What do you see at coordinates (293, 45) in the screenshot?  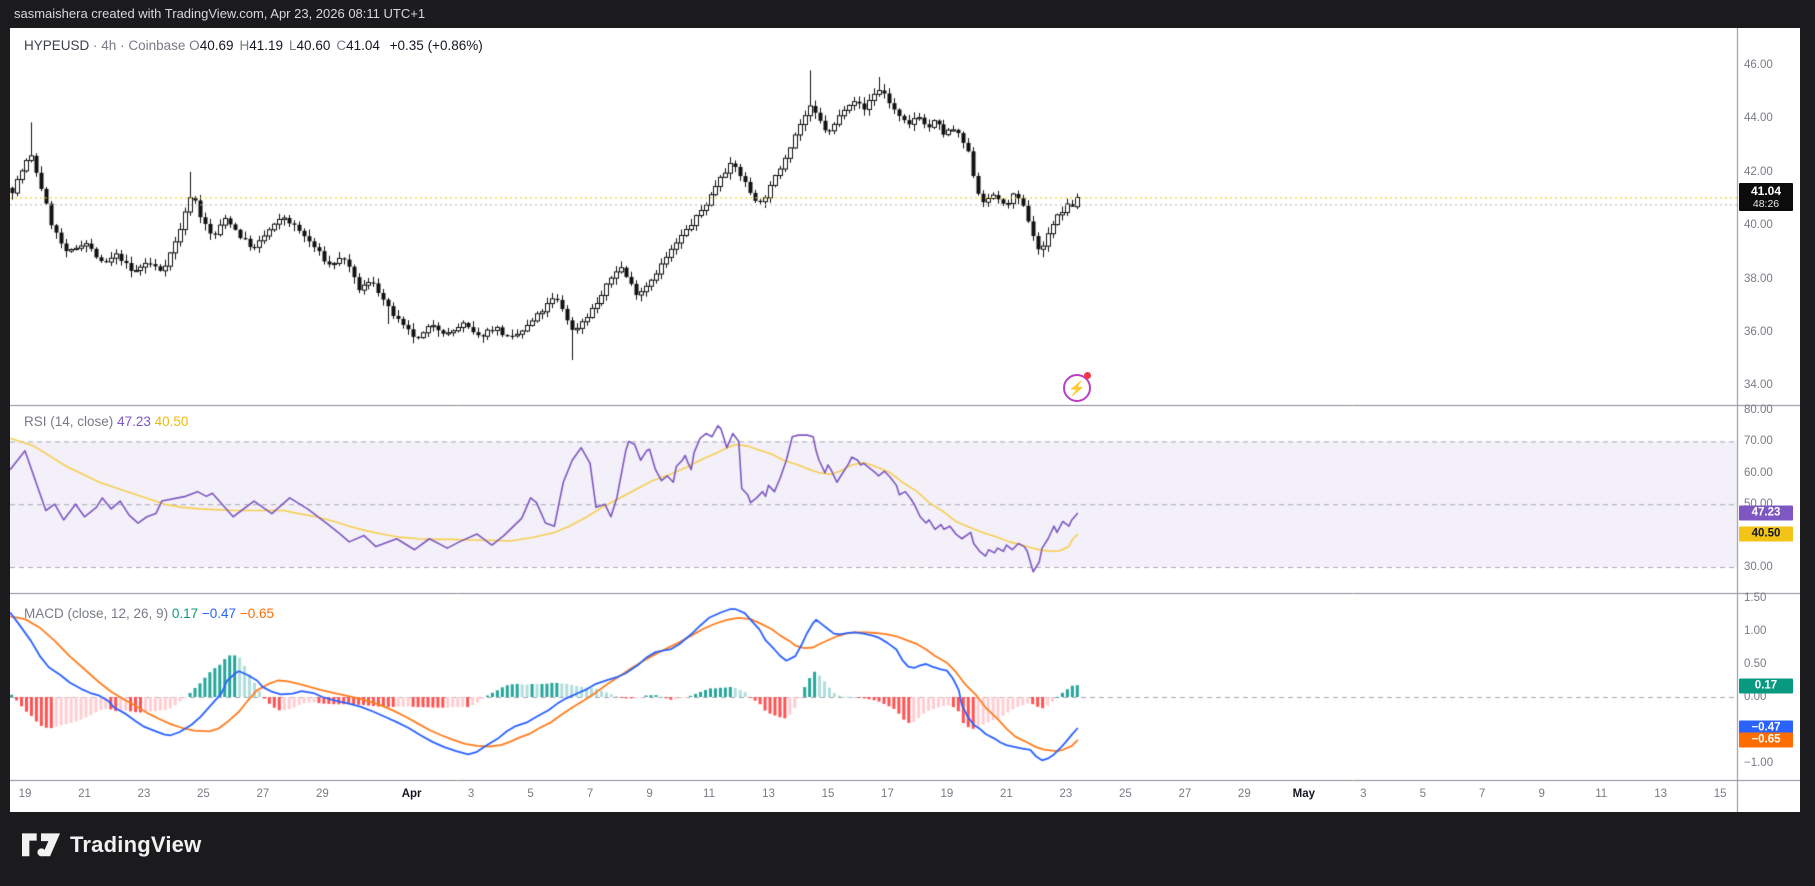 I see `low-letter: L` at bounding box center [293, 45].